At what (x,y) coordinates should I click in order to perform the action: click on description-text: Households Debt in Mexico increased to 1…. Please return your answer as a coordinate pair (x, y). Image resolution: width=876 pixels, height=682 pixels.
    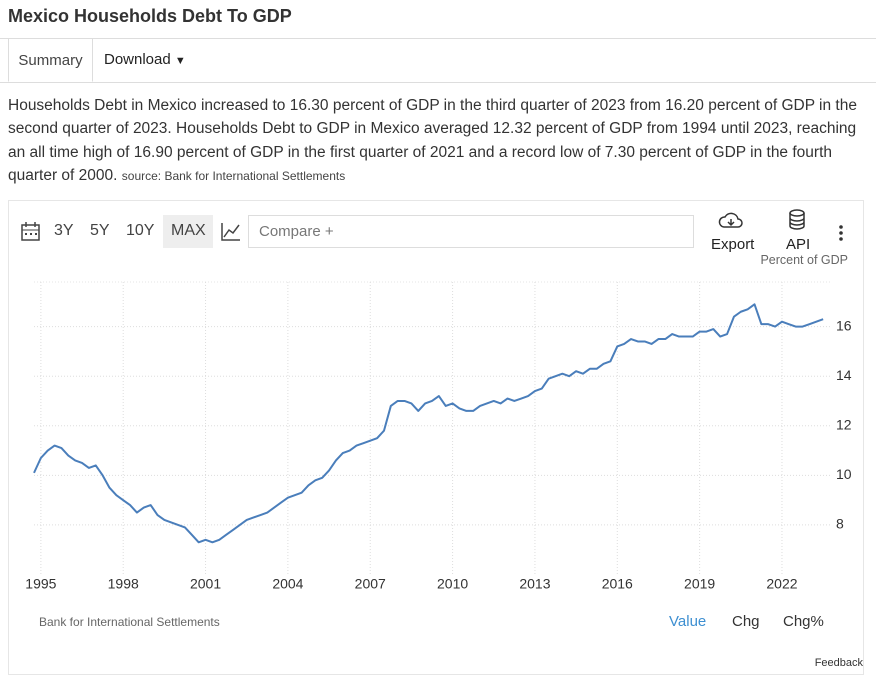
    Looking at the image, I should click on (432, 140).